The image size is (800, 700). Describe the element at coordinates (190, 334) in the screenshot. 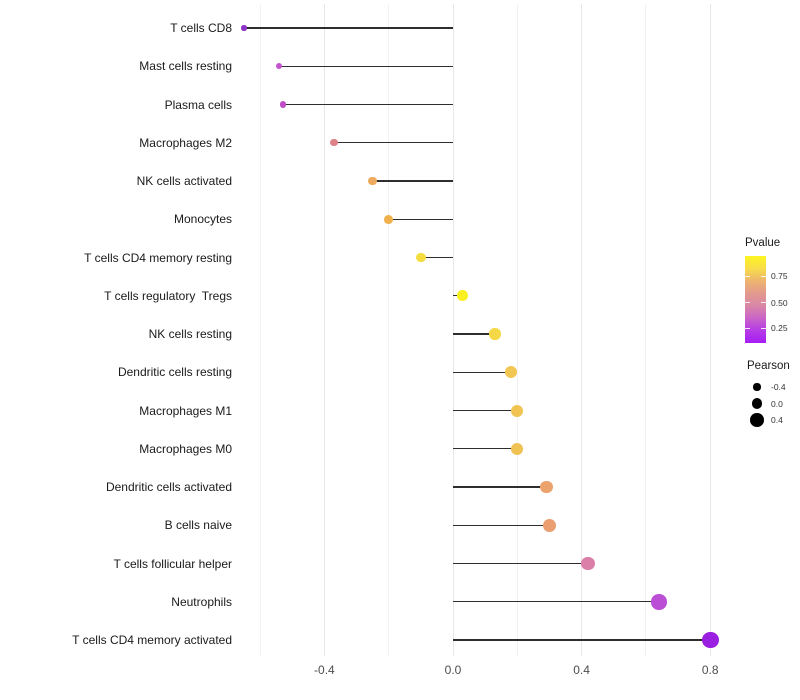

I see `row-label: NK cells resting` at that location.